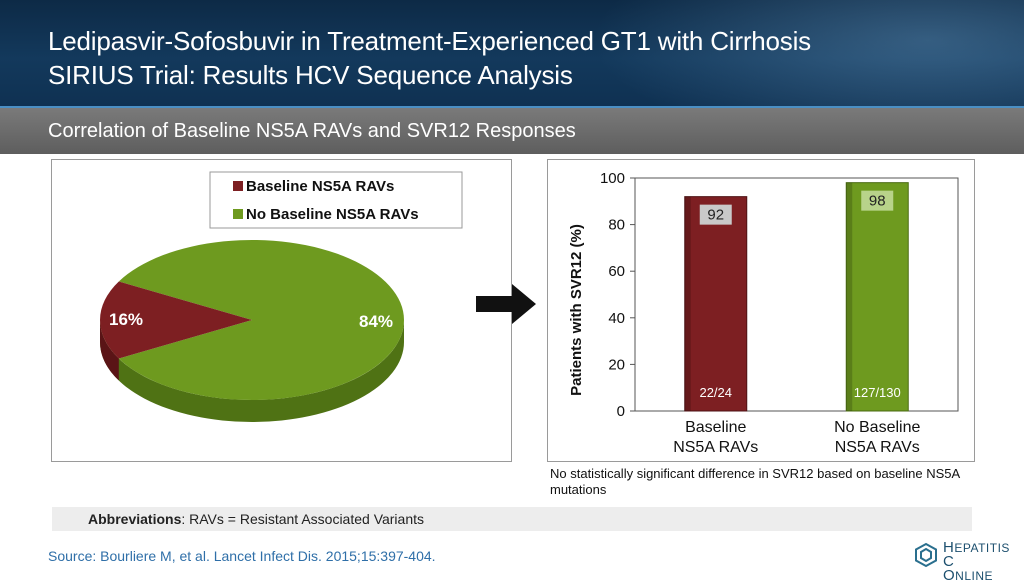 The width and height of the screenshot is (1024, 584). What do you see at coordinates (176, 320) in the screenshot?
I see `pie-slice-baseline` at bounding box center [176, 320].